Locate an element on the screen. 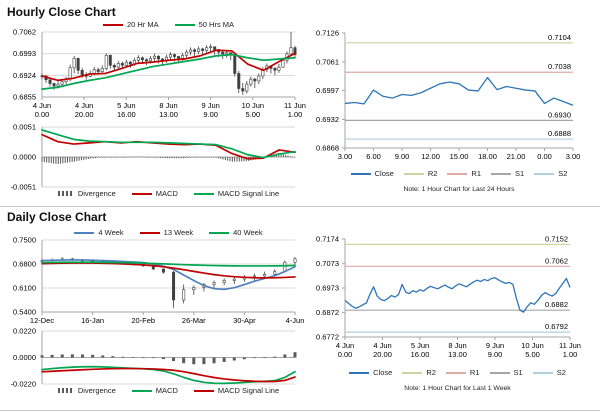 The height and width of the screenshot is (413, 600). legend-label: 40 Week is located at coordinates (248, 232).